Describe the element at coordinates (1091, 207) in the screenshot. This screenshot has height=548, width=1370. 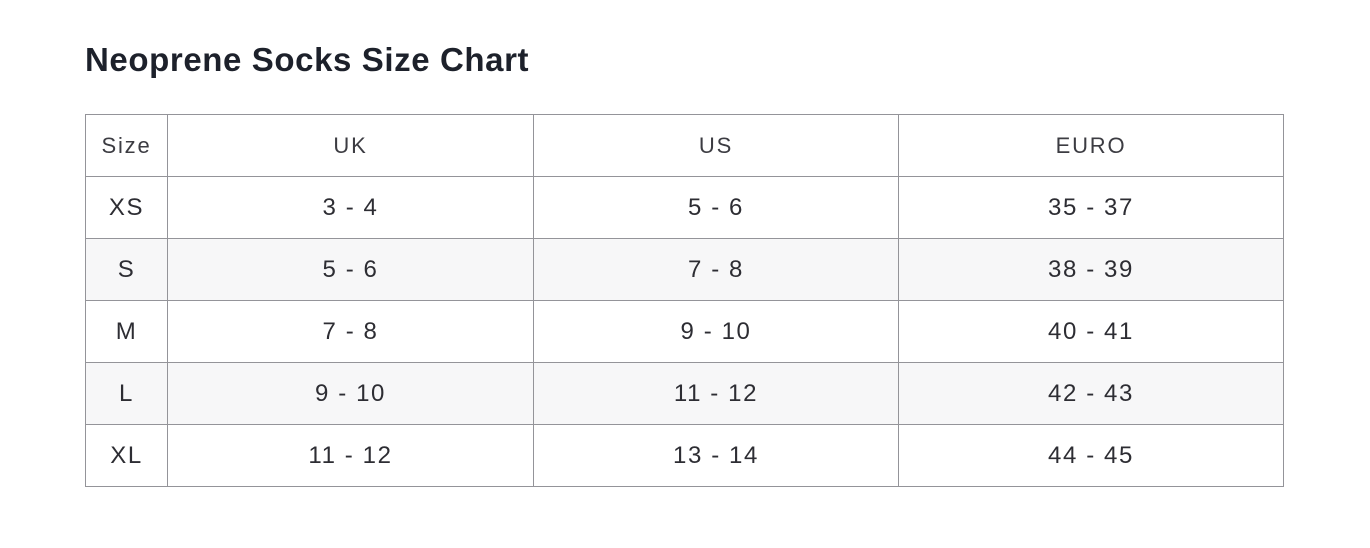
I see `euro-cell: 35 - 37` at that location.